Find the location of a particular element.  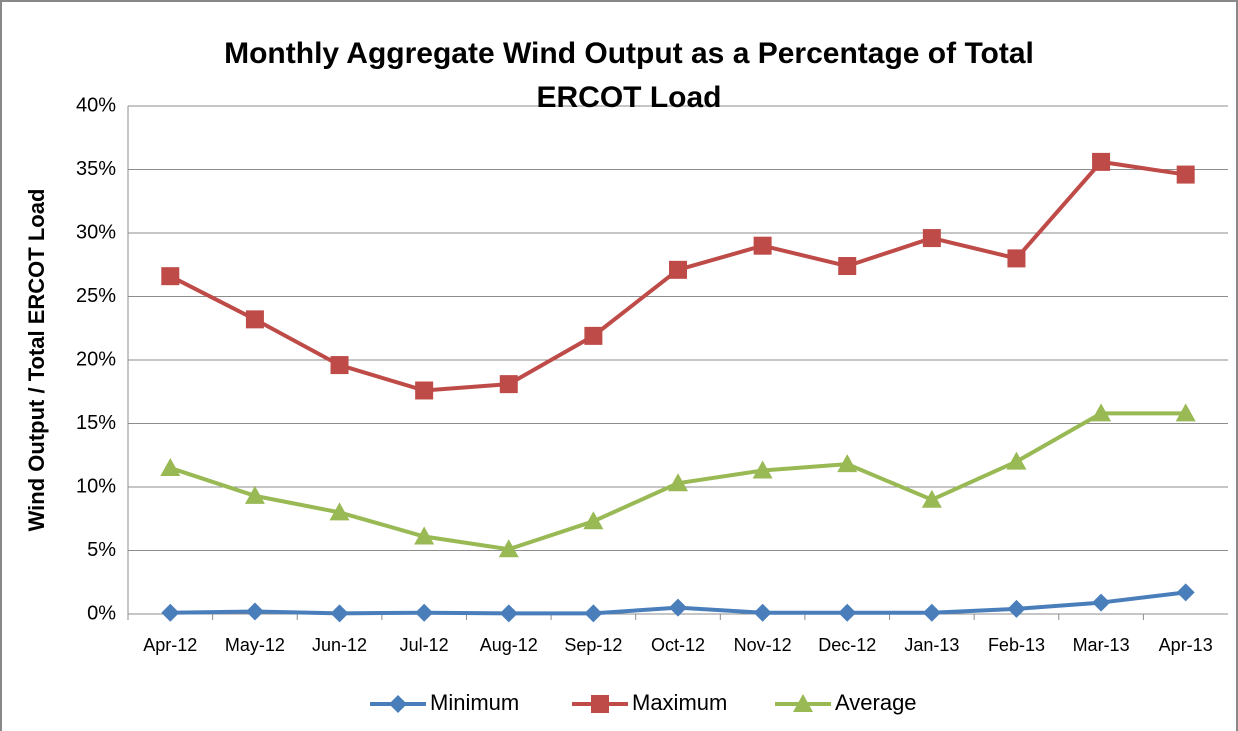

y-tick-label: 5% is located at coordinates (101, 550).